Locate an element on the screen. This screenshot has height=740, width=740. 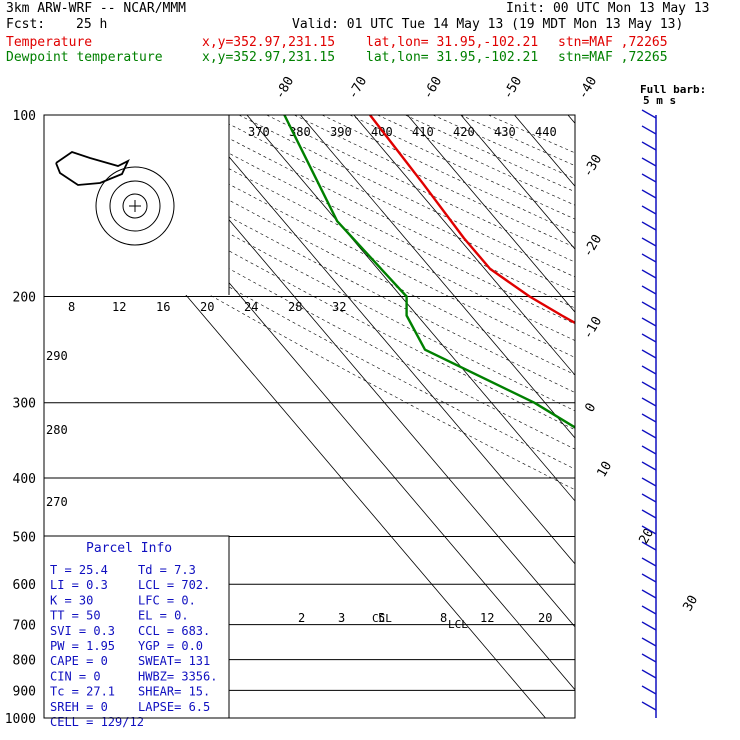
legend-temperature-stn: stn=MAF ,72265 is located at coordinates (613, 42).